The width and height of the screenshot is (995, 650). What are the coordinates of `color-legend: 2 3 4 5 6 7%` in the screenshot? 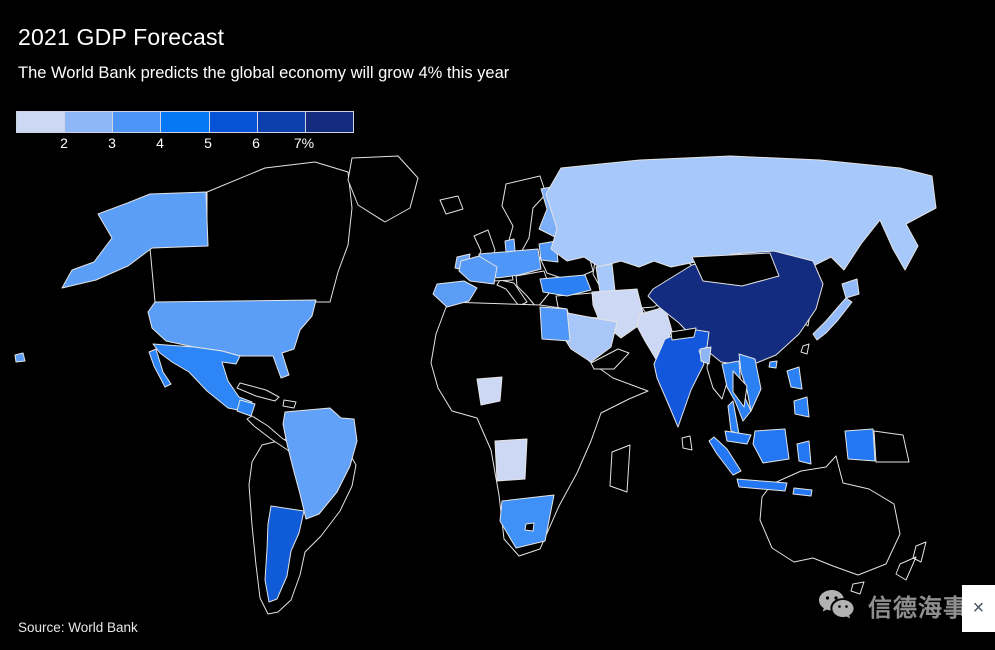 It's located at (185, 131).